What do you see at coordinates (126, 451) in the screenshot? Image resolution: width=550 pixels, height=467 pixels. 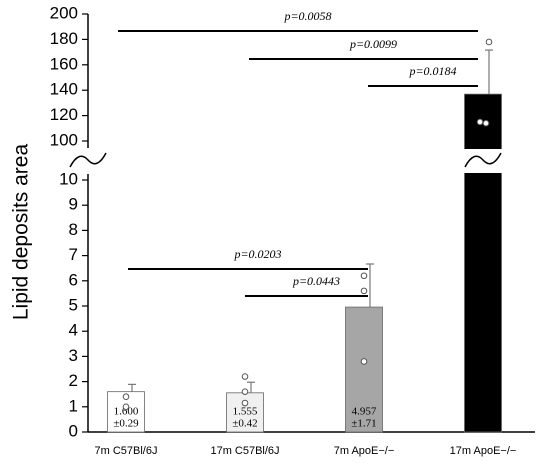 I see `x-tick-label: 7m C57Bl/6J` at bounding box center [126, 451].